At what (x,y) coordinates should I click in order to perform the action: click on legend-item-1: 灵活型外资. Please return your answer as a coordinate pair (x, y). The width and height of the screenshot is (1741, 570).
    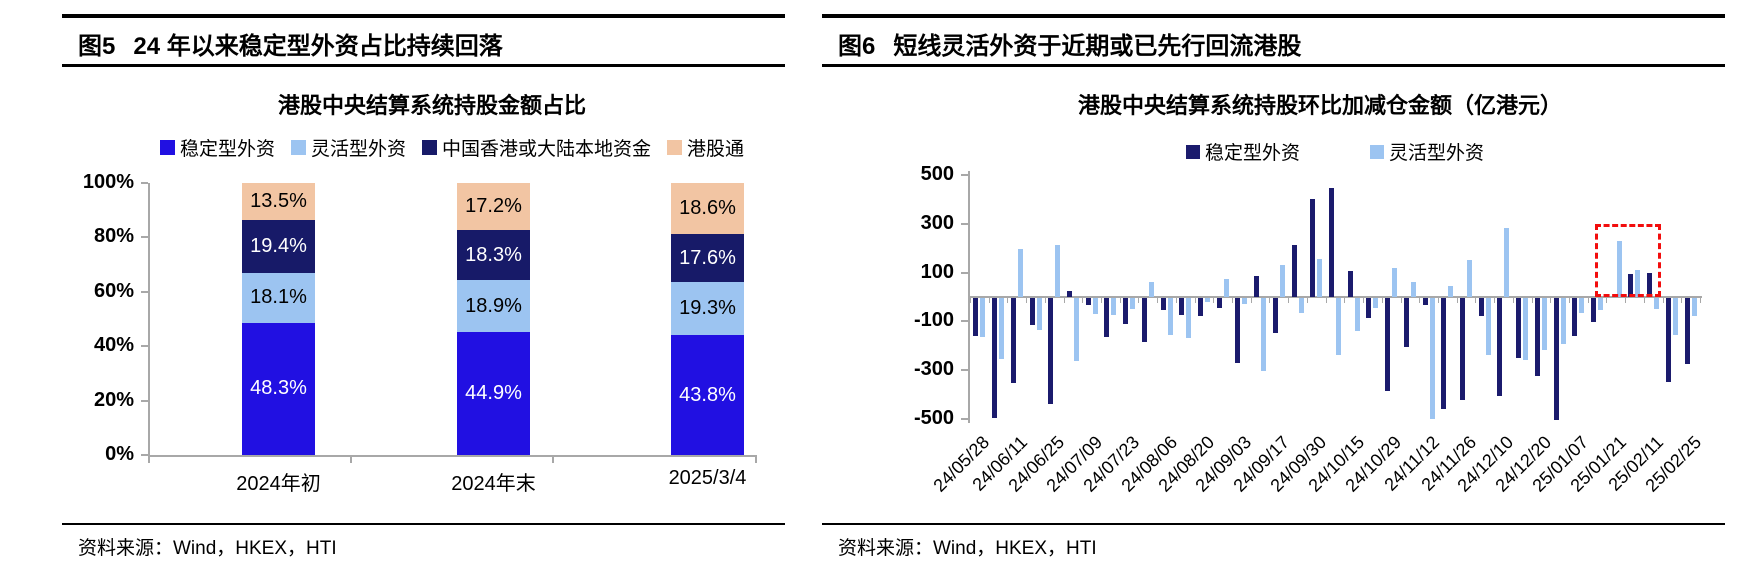
    Looking at the image, I should click on (1427, 151).